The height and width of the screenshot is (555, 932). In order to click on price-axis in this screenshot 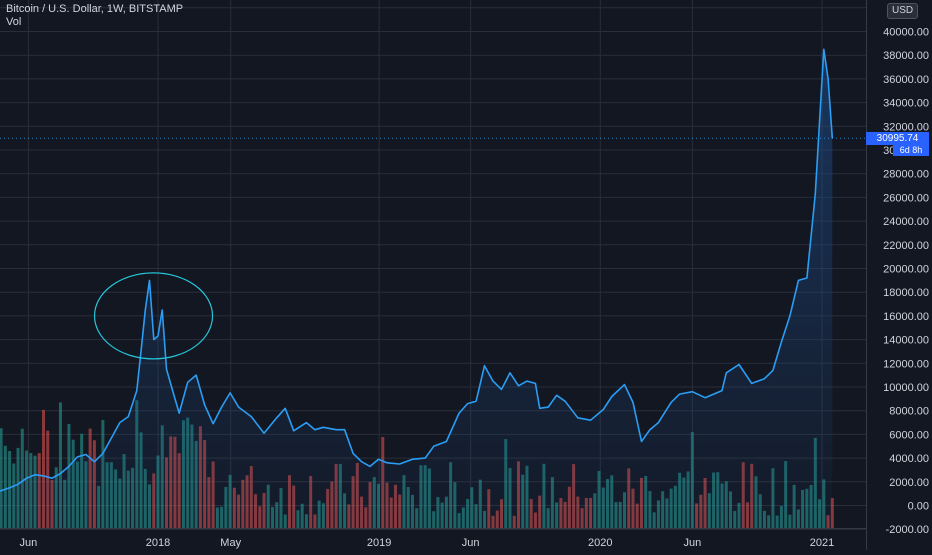, I will do `click(899, 275)`.